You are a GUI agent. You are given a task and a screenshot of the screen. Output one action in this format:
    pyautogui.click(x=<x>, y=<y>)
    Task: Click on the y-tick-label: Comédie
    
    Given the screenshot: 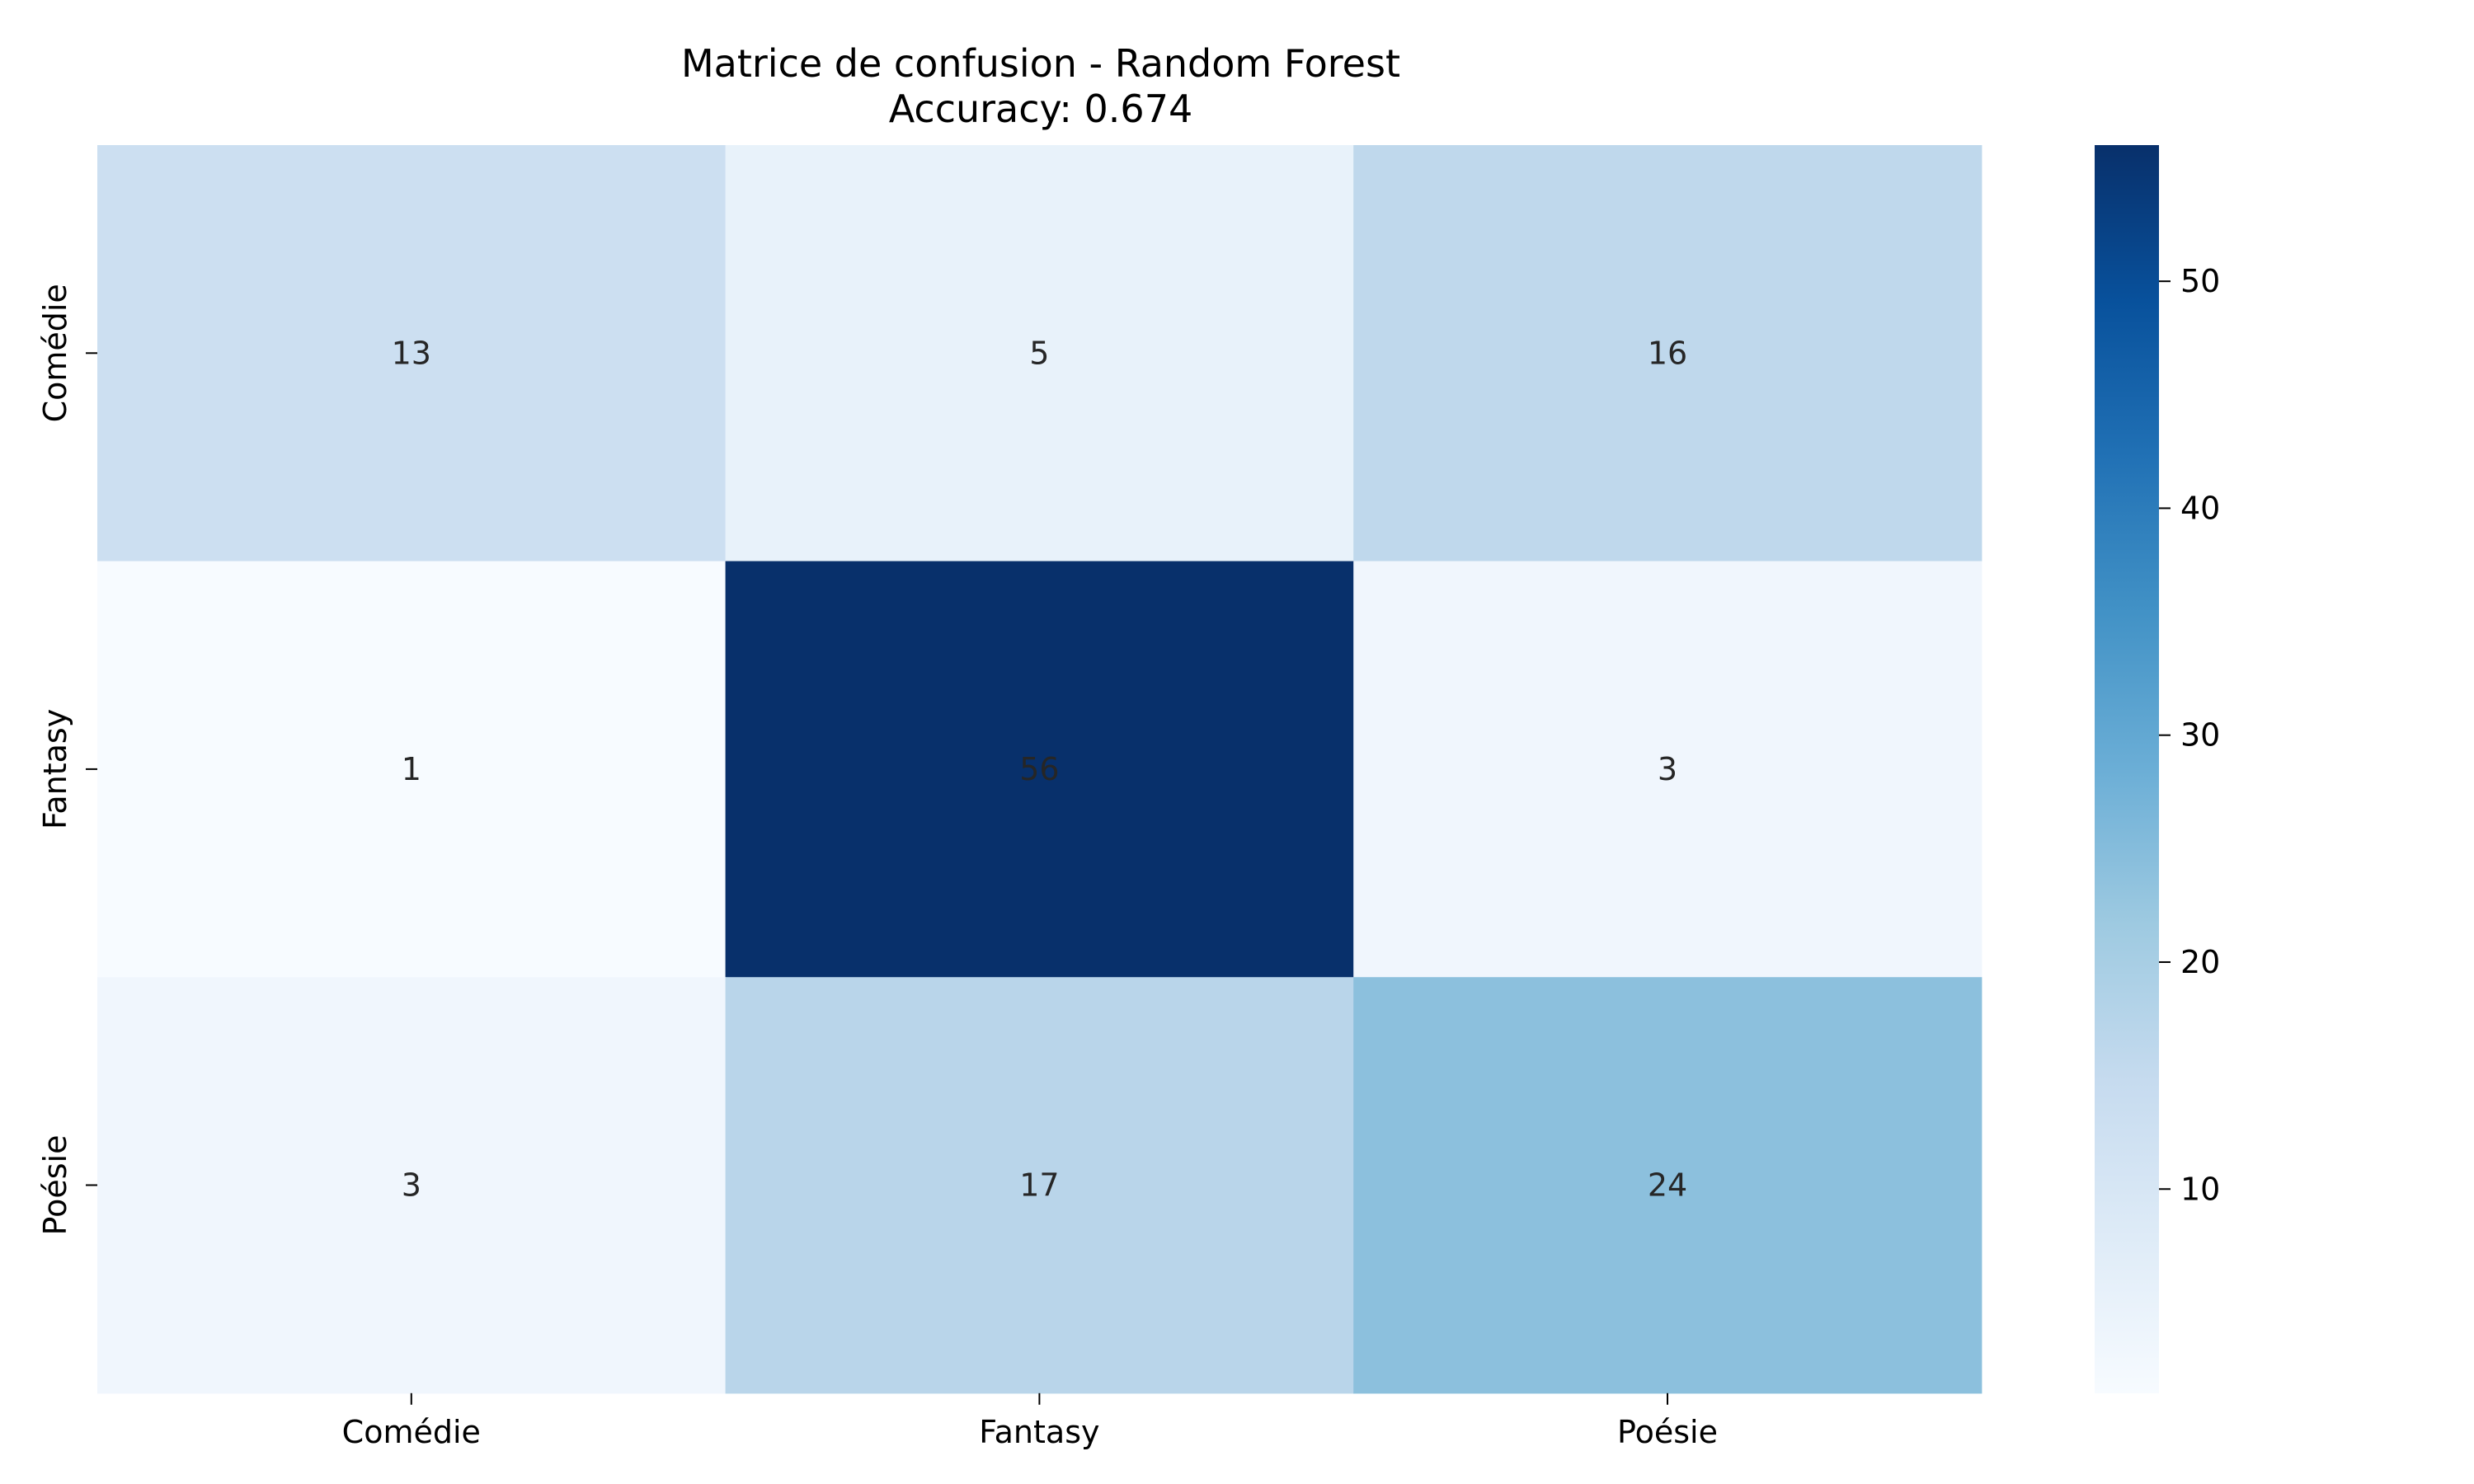 What is the action you would take?
    pyautogui.click(x=55, y=353)
    